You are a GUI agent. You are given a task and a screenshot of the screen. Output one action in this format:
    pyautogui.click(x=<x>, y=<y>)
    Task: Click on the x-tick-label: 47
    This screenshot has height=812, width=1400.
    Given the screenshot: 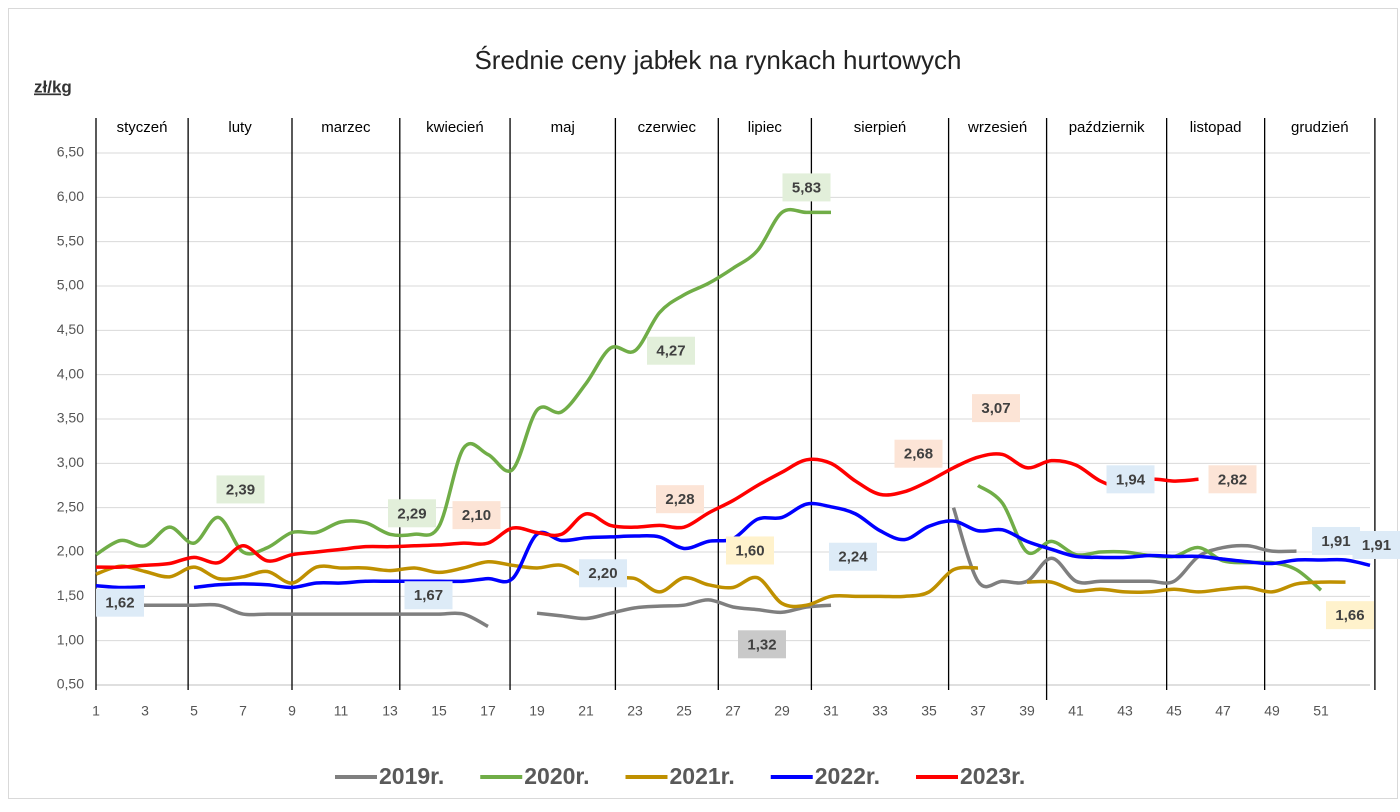 What is the action you would take?
    pyautogui.click(x=1223, y=711)
    